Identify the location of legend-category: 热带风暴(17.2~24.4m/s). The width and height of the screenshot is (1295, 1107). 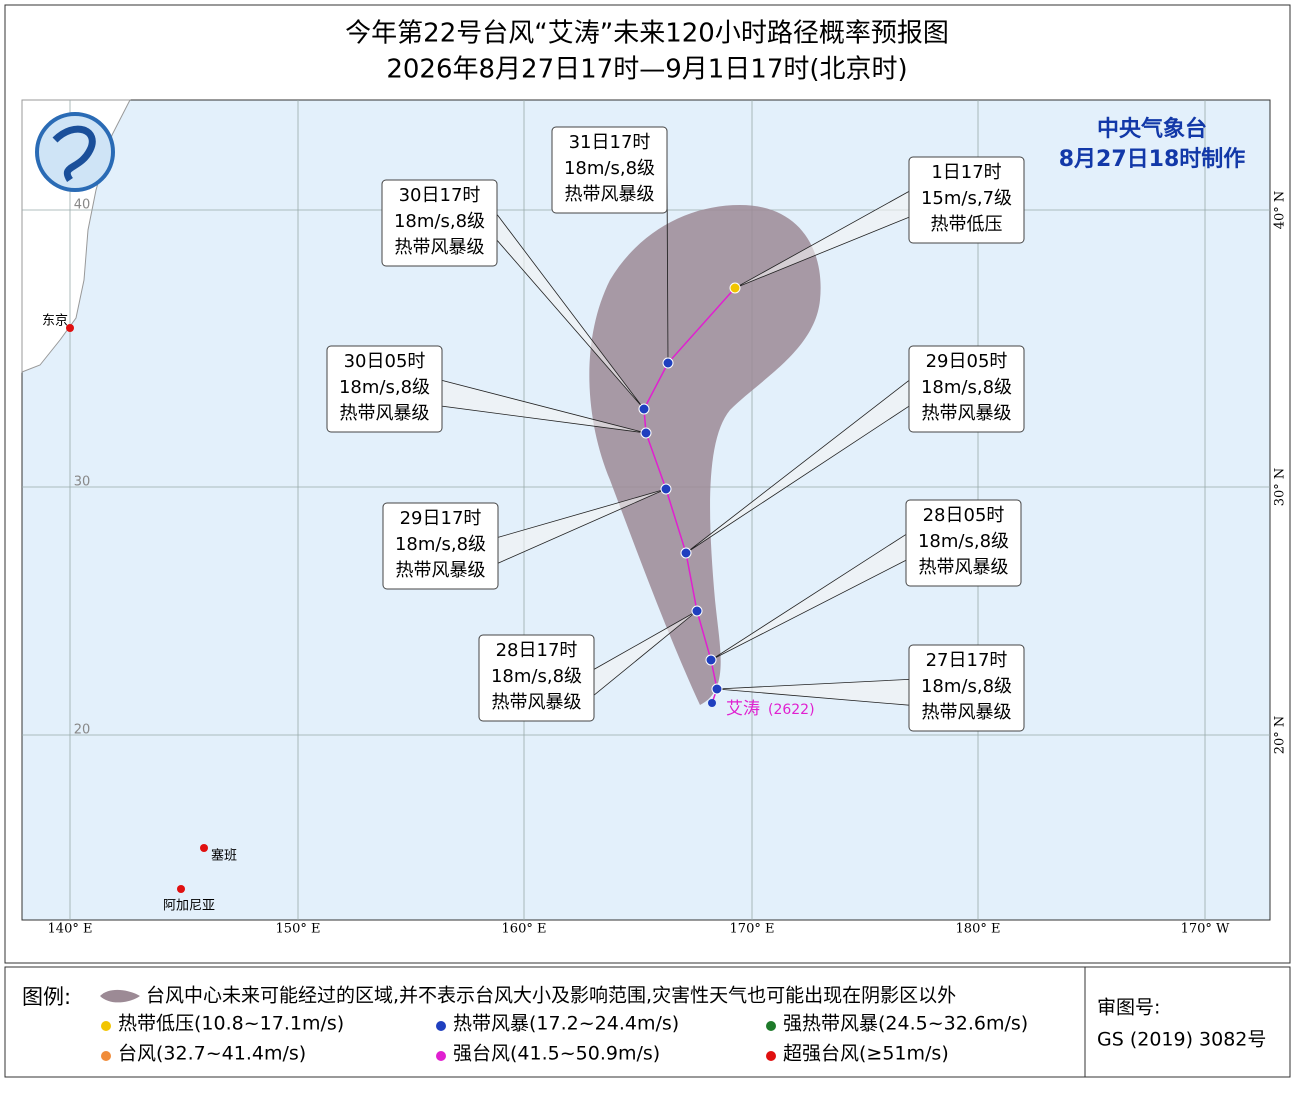
(566, 1024).